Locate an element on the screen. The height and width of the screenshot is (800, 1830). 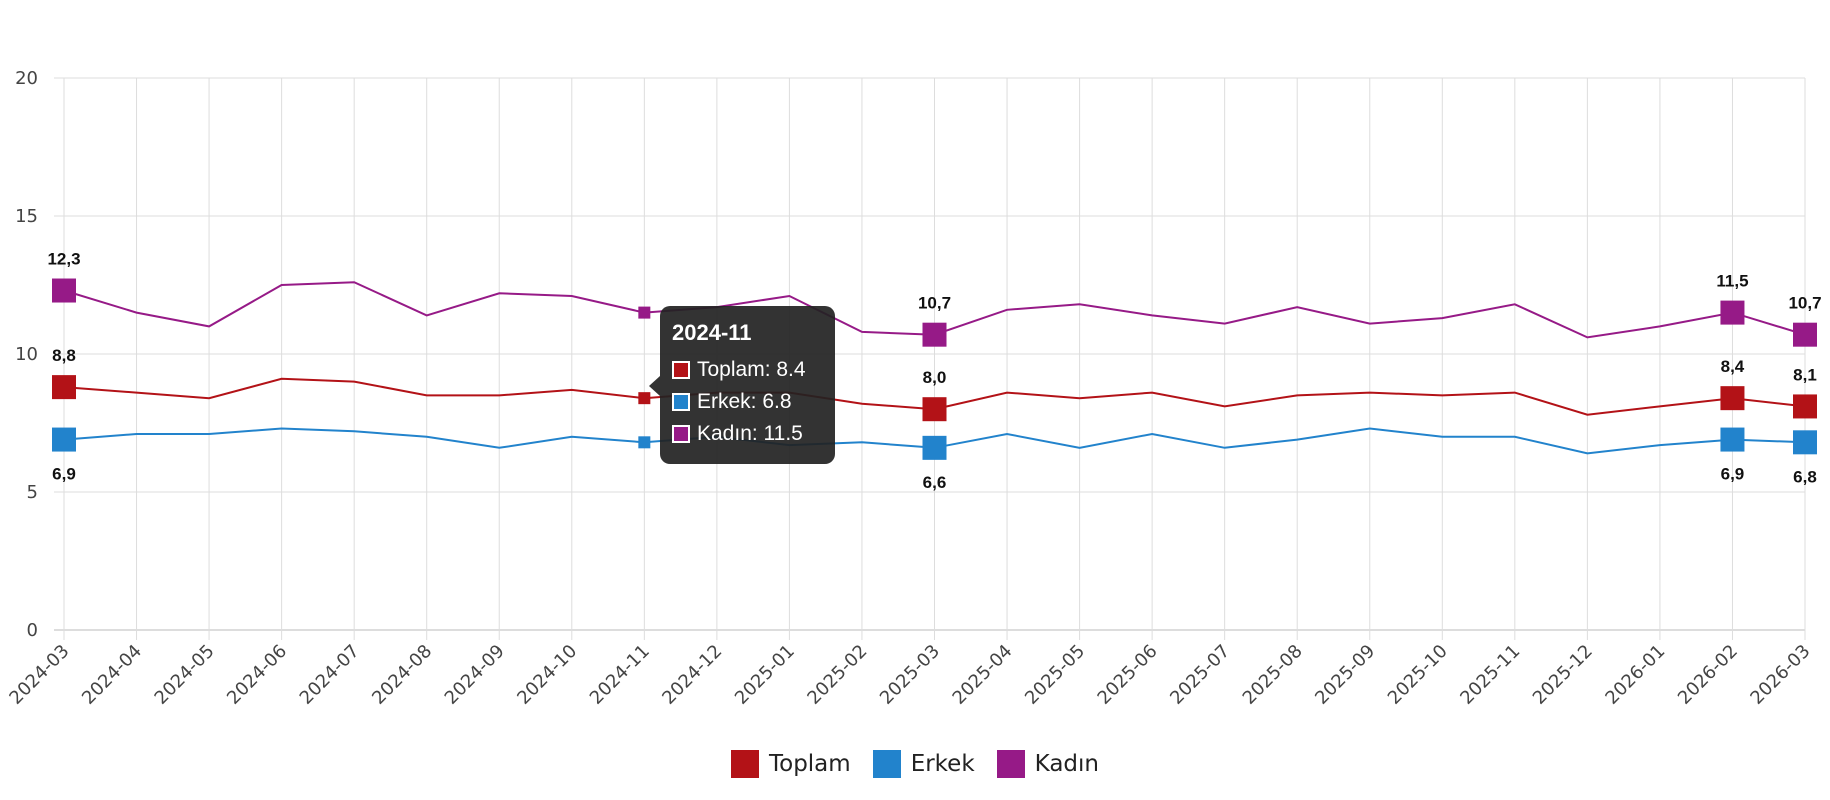
x-tick-label-2024-05: 2024-05 is located at coordinates (185, 675).